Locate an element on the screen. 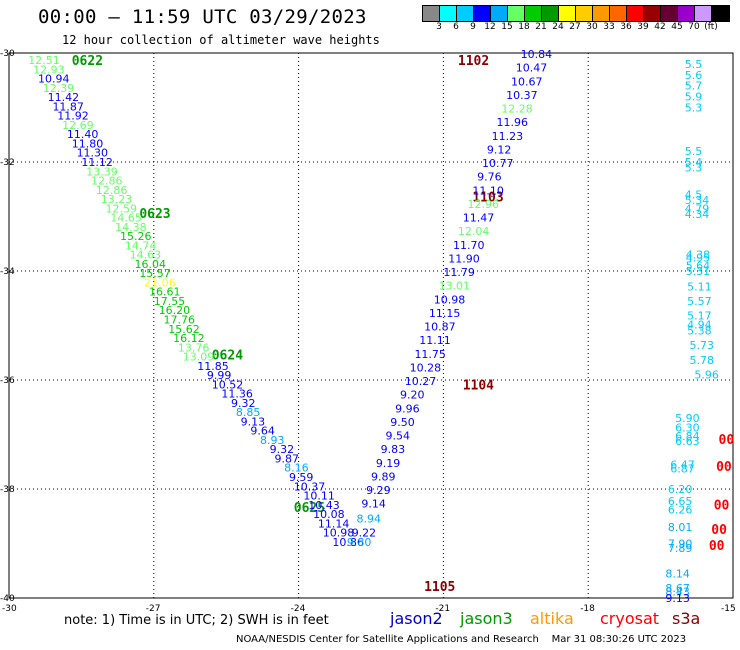  wave-height-point: 5.34 is located at coordinates (697, 200).